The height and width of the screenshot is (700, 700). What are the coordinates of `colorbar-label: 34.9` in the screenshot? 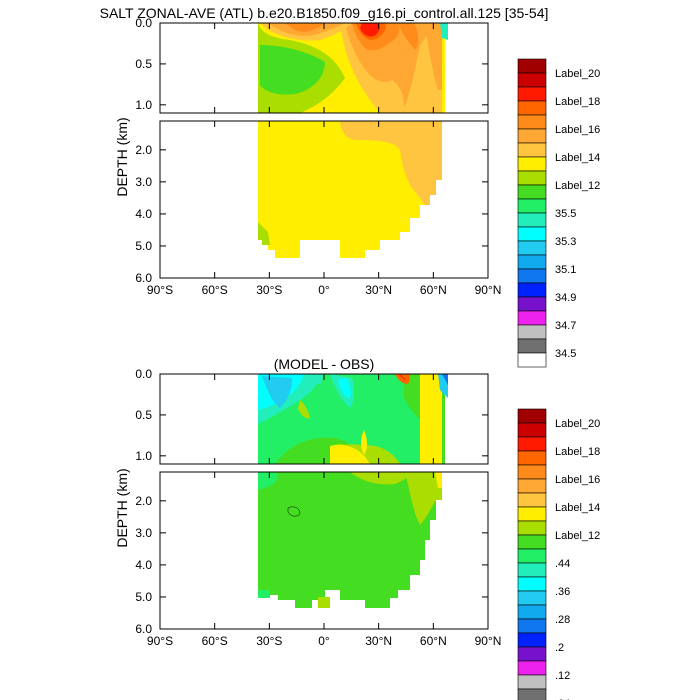 It's located at (565, 298).